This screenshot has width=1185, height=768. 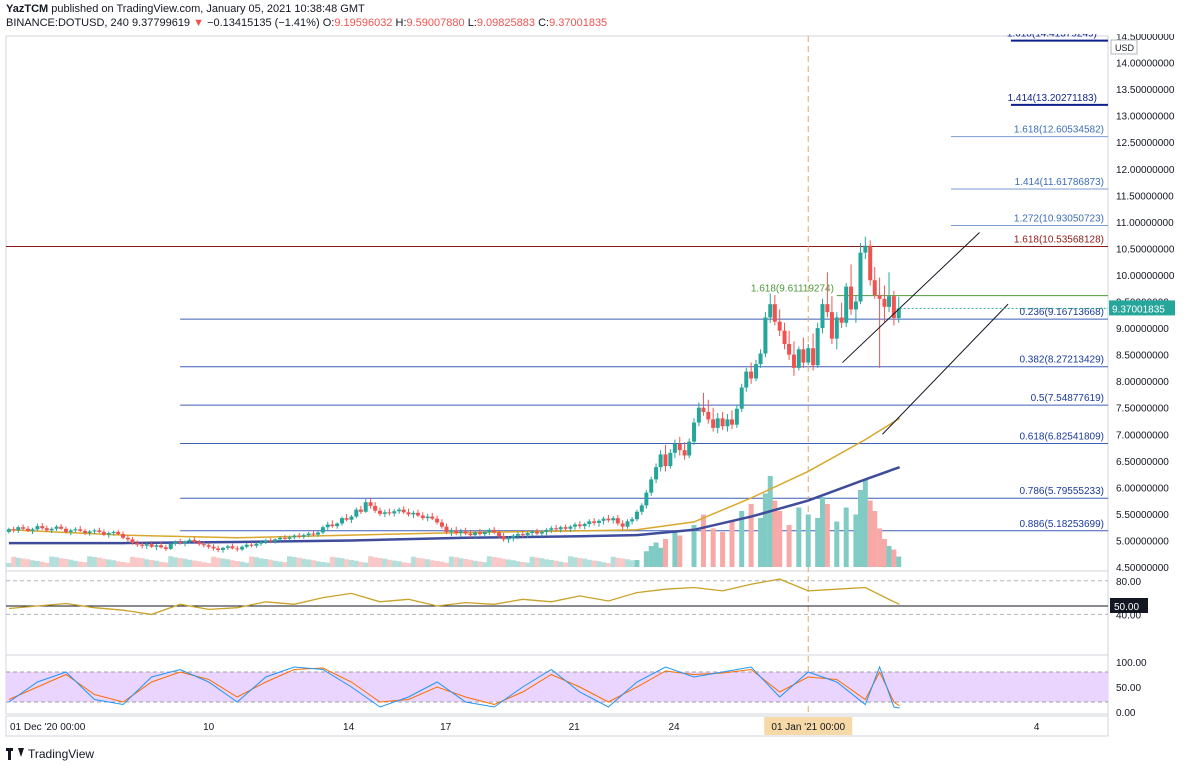 What do you see at coordinates (1125, 48) in the screenshot?
I see `y-unit-label: USD` at bounding box center [1125, 48].